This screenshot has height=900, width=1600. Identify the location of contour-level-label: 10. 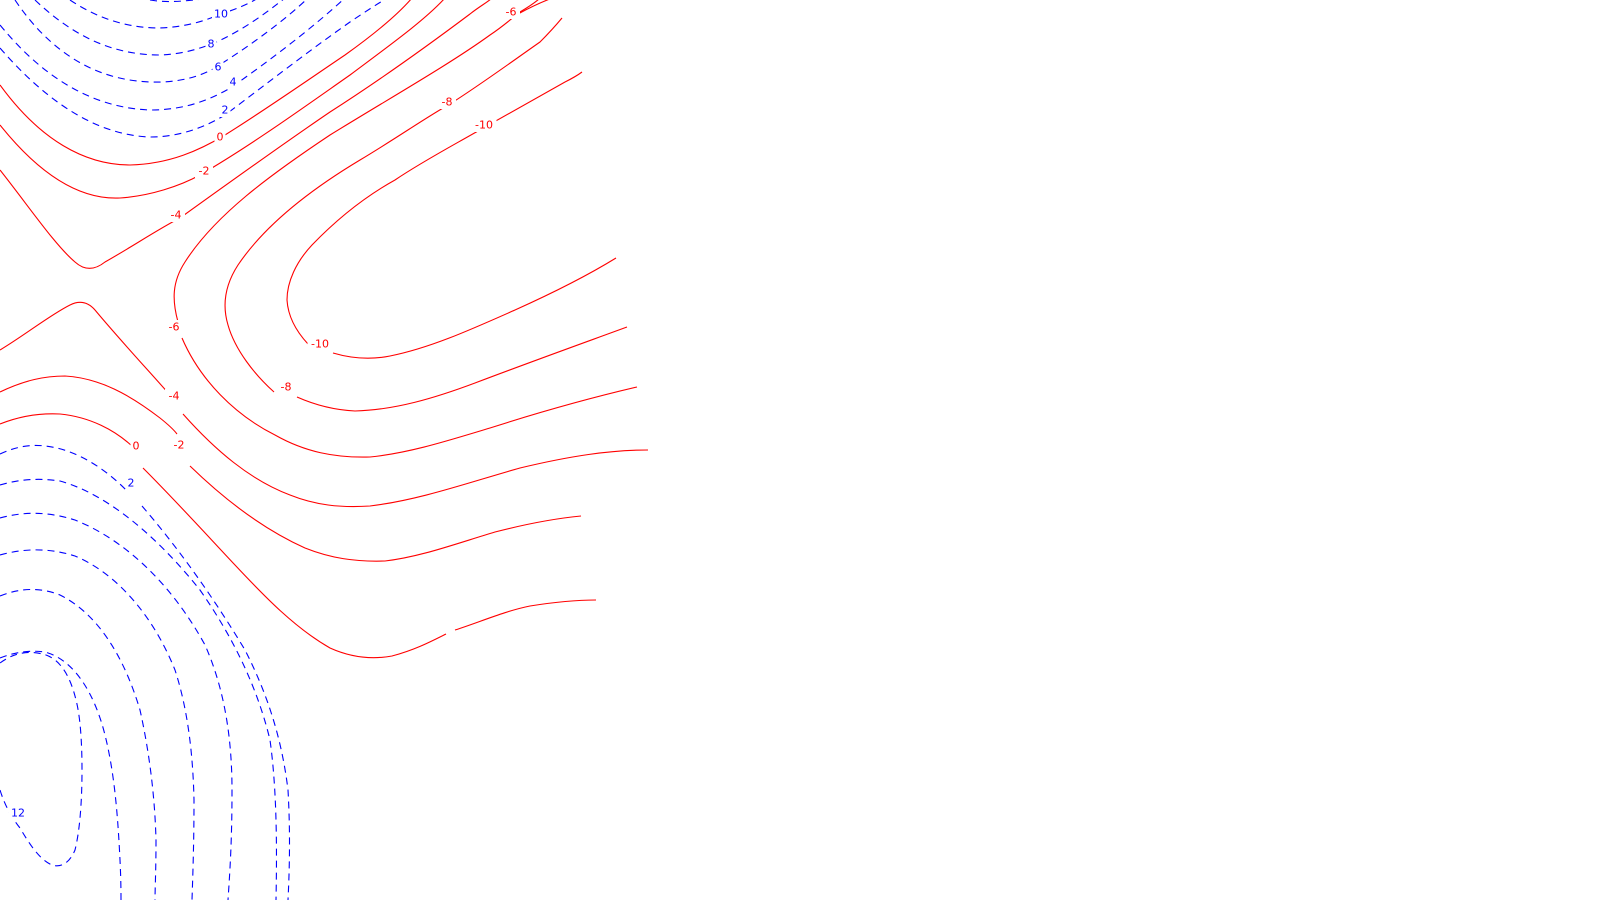
(221, 14).